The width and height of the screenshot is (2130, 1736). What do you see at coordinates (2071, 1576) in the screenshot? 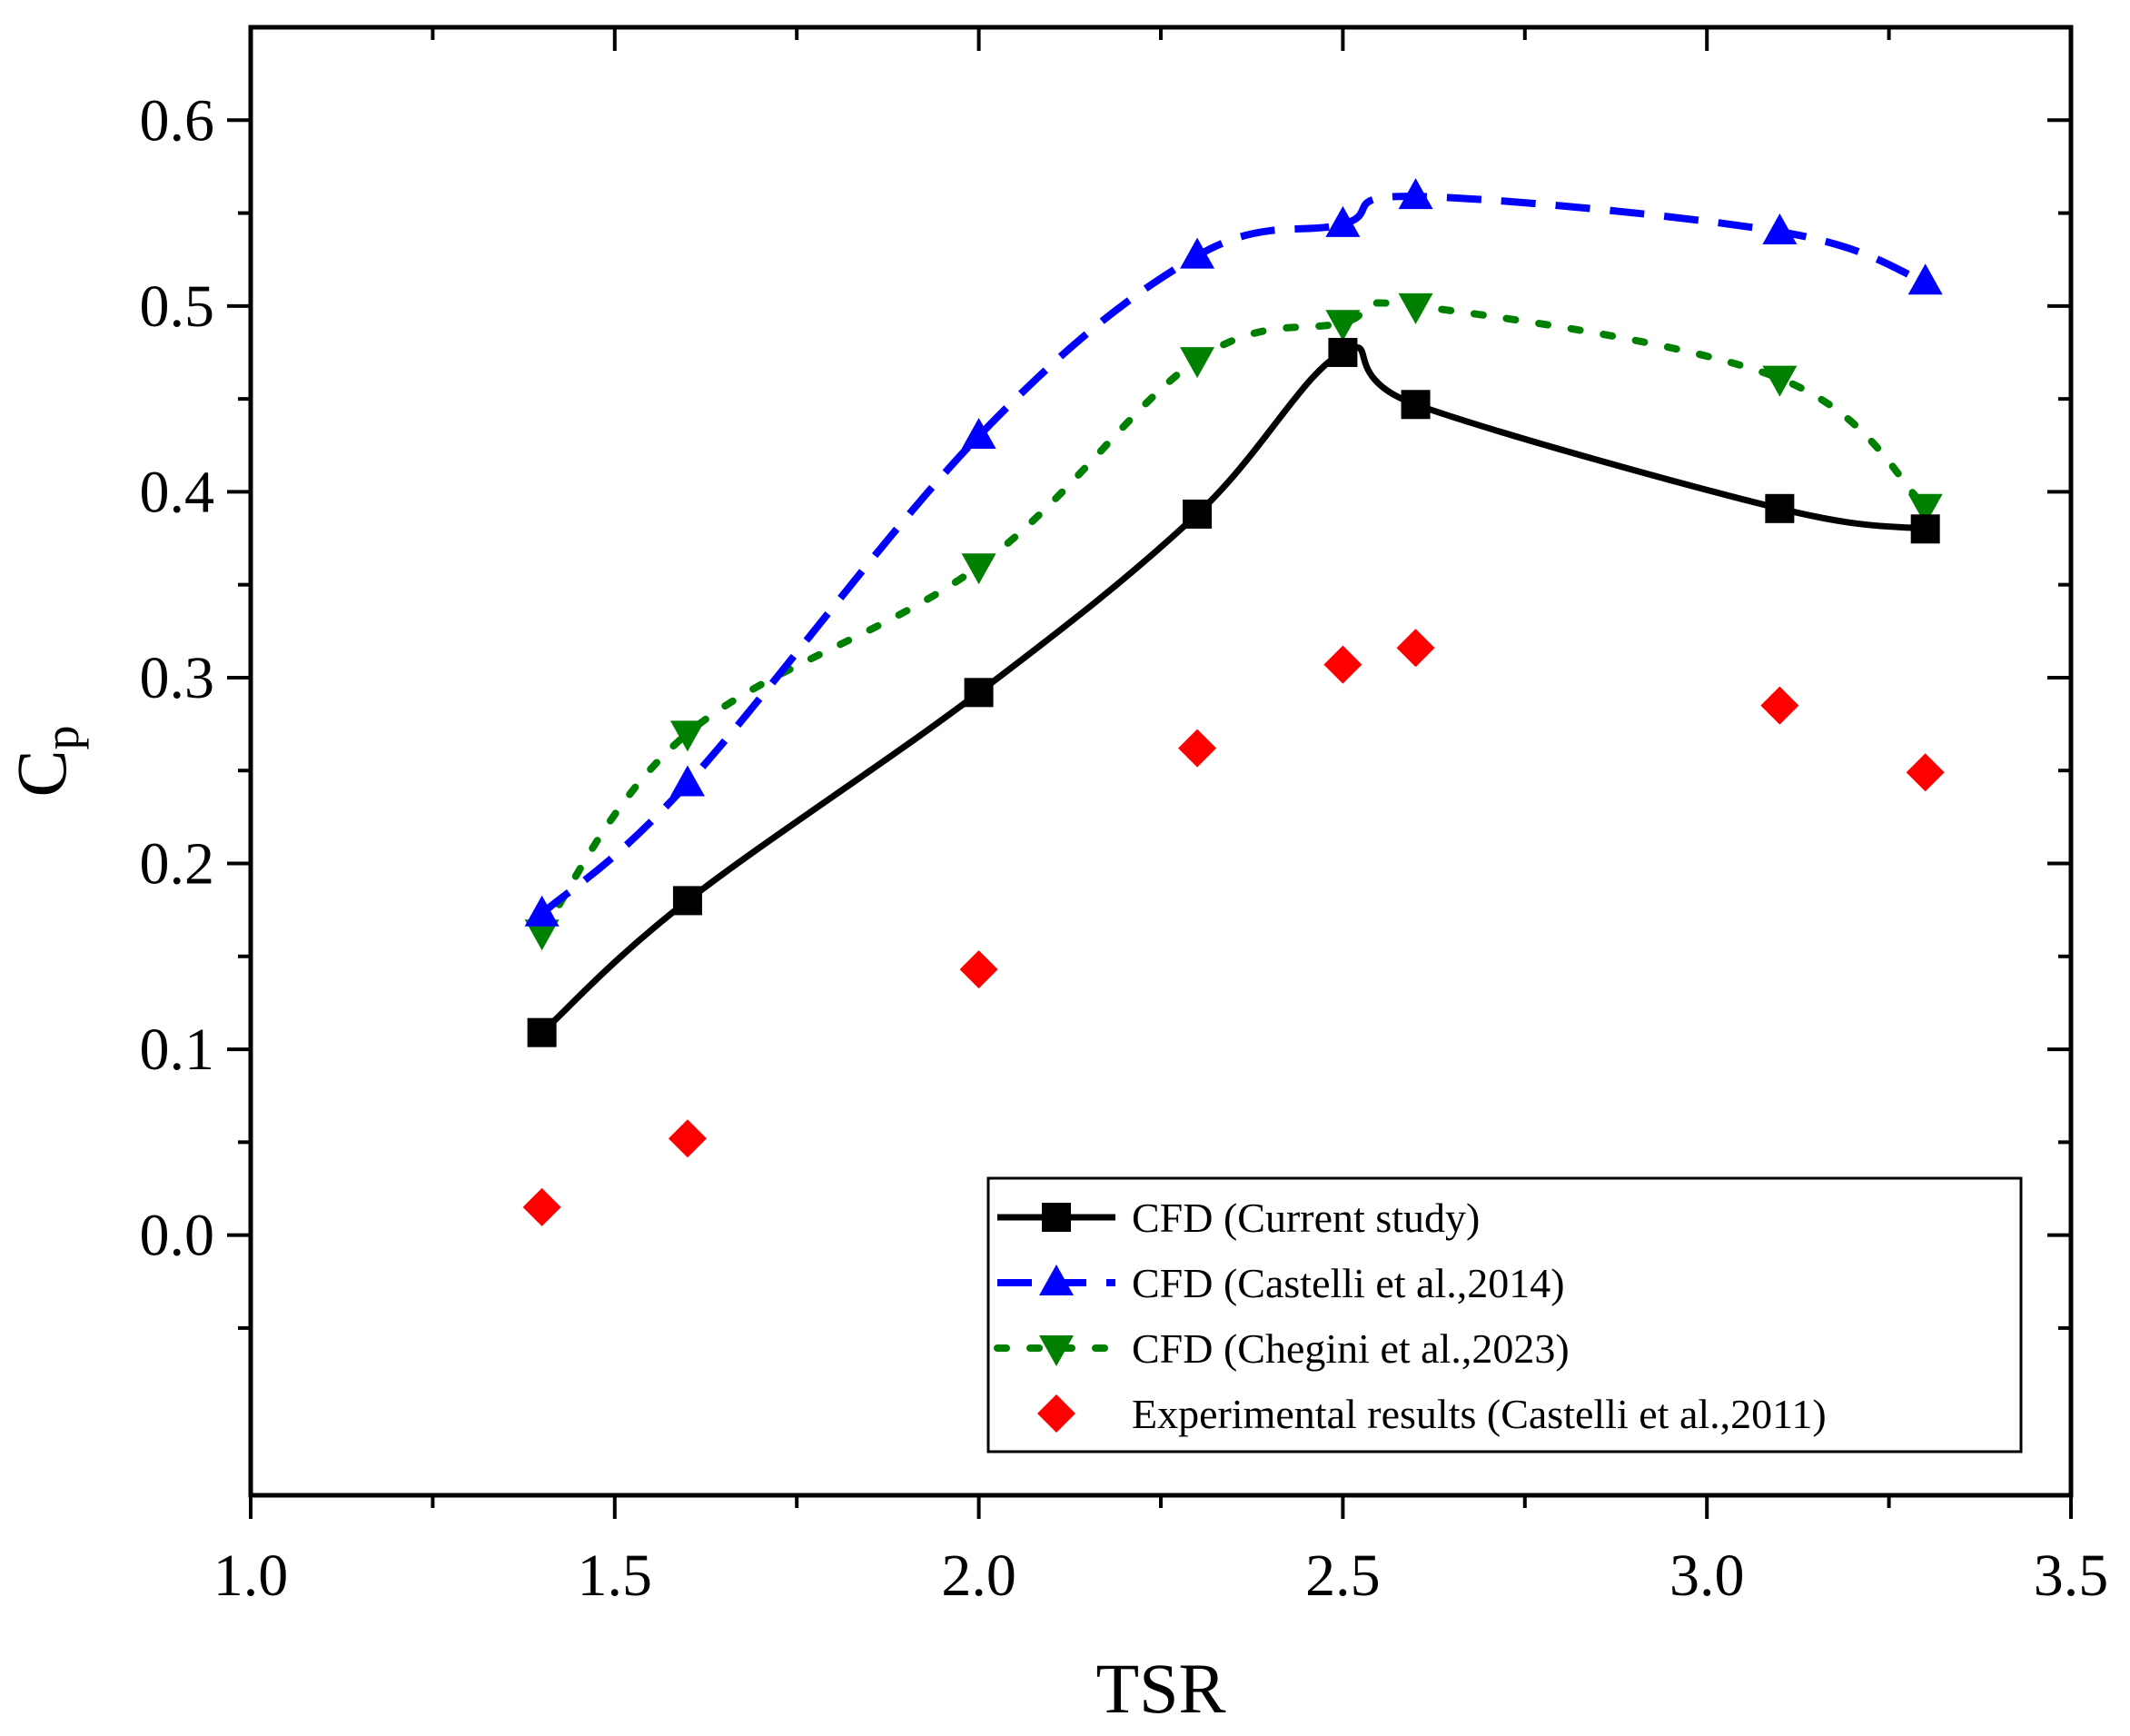
I see `x-tick-label: 3.5` at bounding box center [2071, 1576].